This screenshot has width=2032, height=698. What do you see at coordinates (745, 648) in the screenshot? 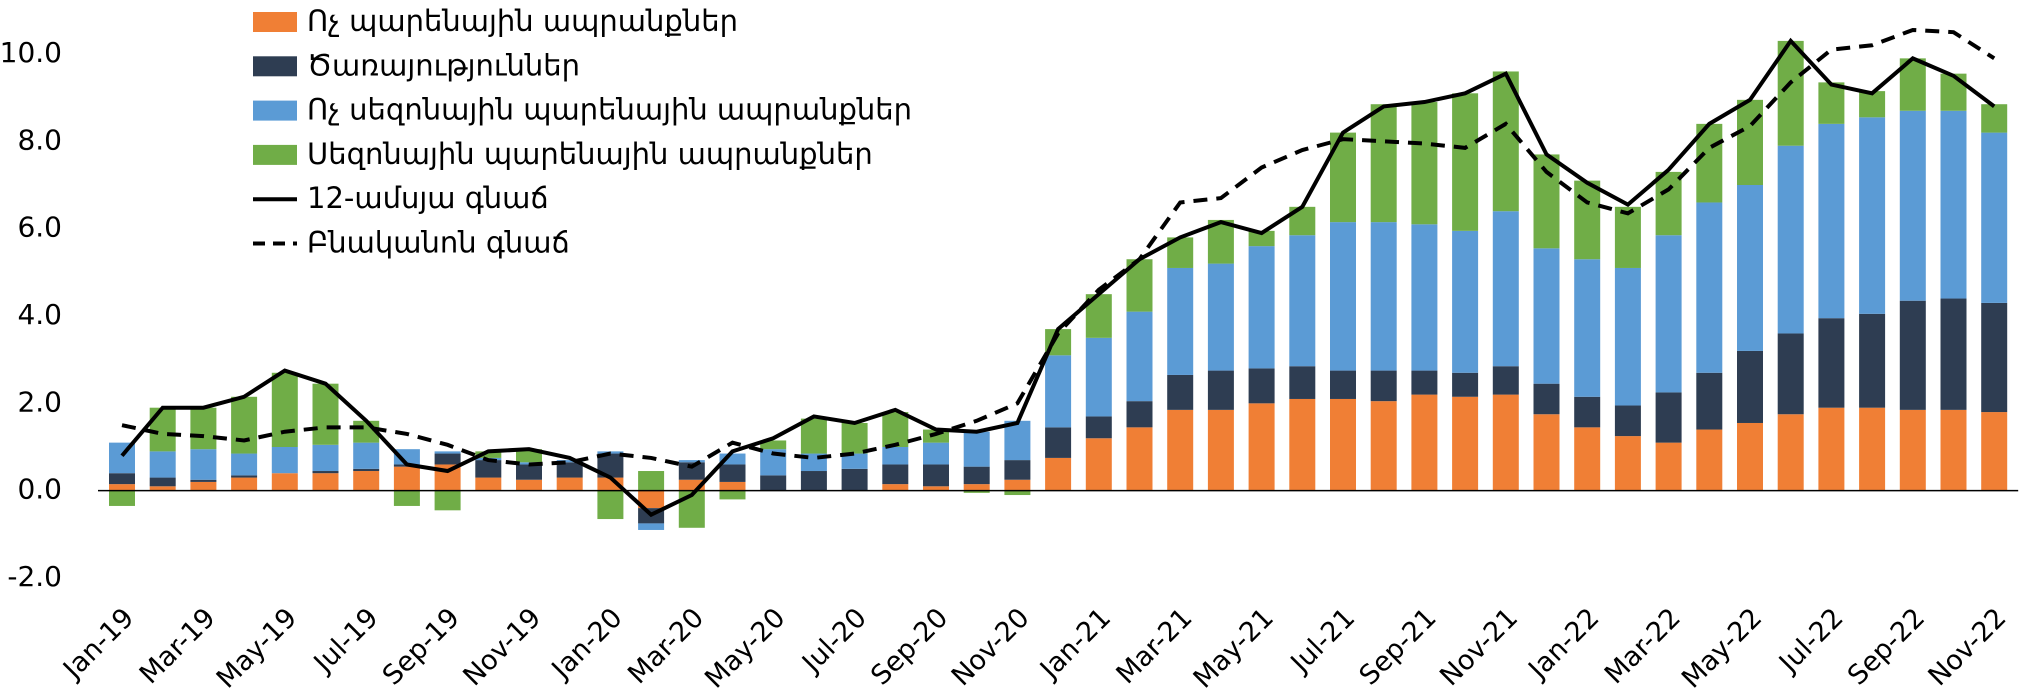
I see `x-tick-label: May-20` at bounding box center [745, 648].